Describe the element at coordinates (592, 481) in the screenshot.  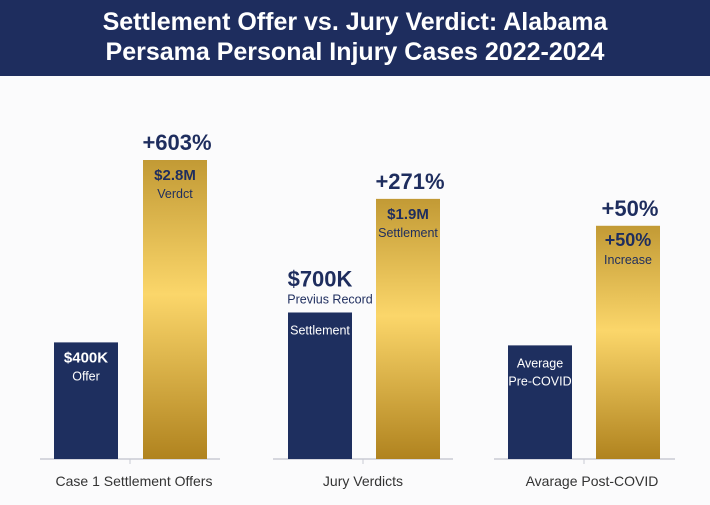
I see `category-label: Avarage Post-COVID` at that location.